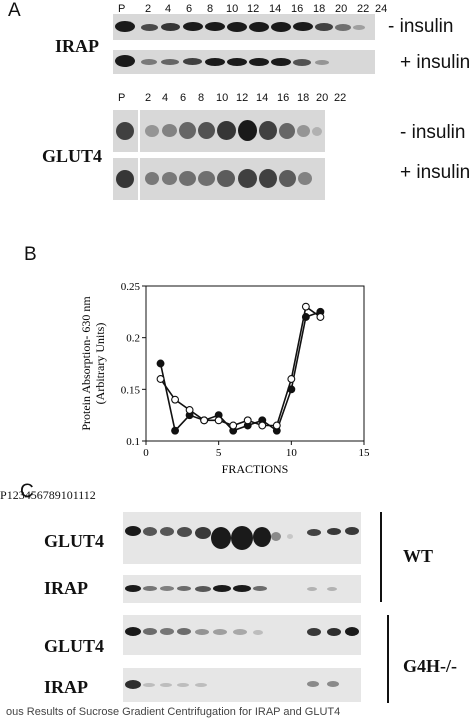  What do you see at coordinates (72, 156) in the screenshot?
I see `panel-a-glut4-label: GLUT4` at bounding box center [72, 156].